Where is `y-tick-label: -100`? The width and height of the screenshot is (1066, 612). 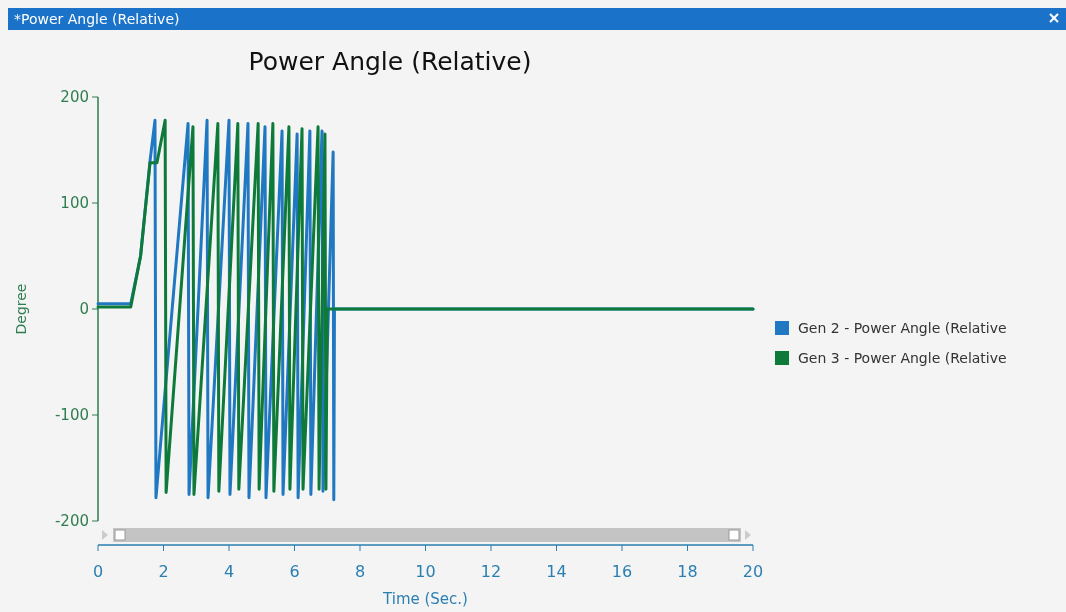 y-tick-label: -100 is located at coordinates (71, 415).